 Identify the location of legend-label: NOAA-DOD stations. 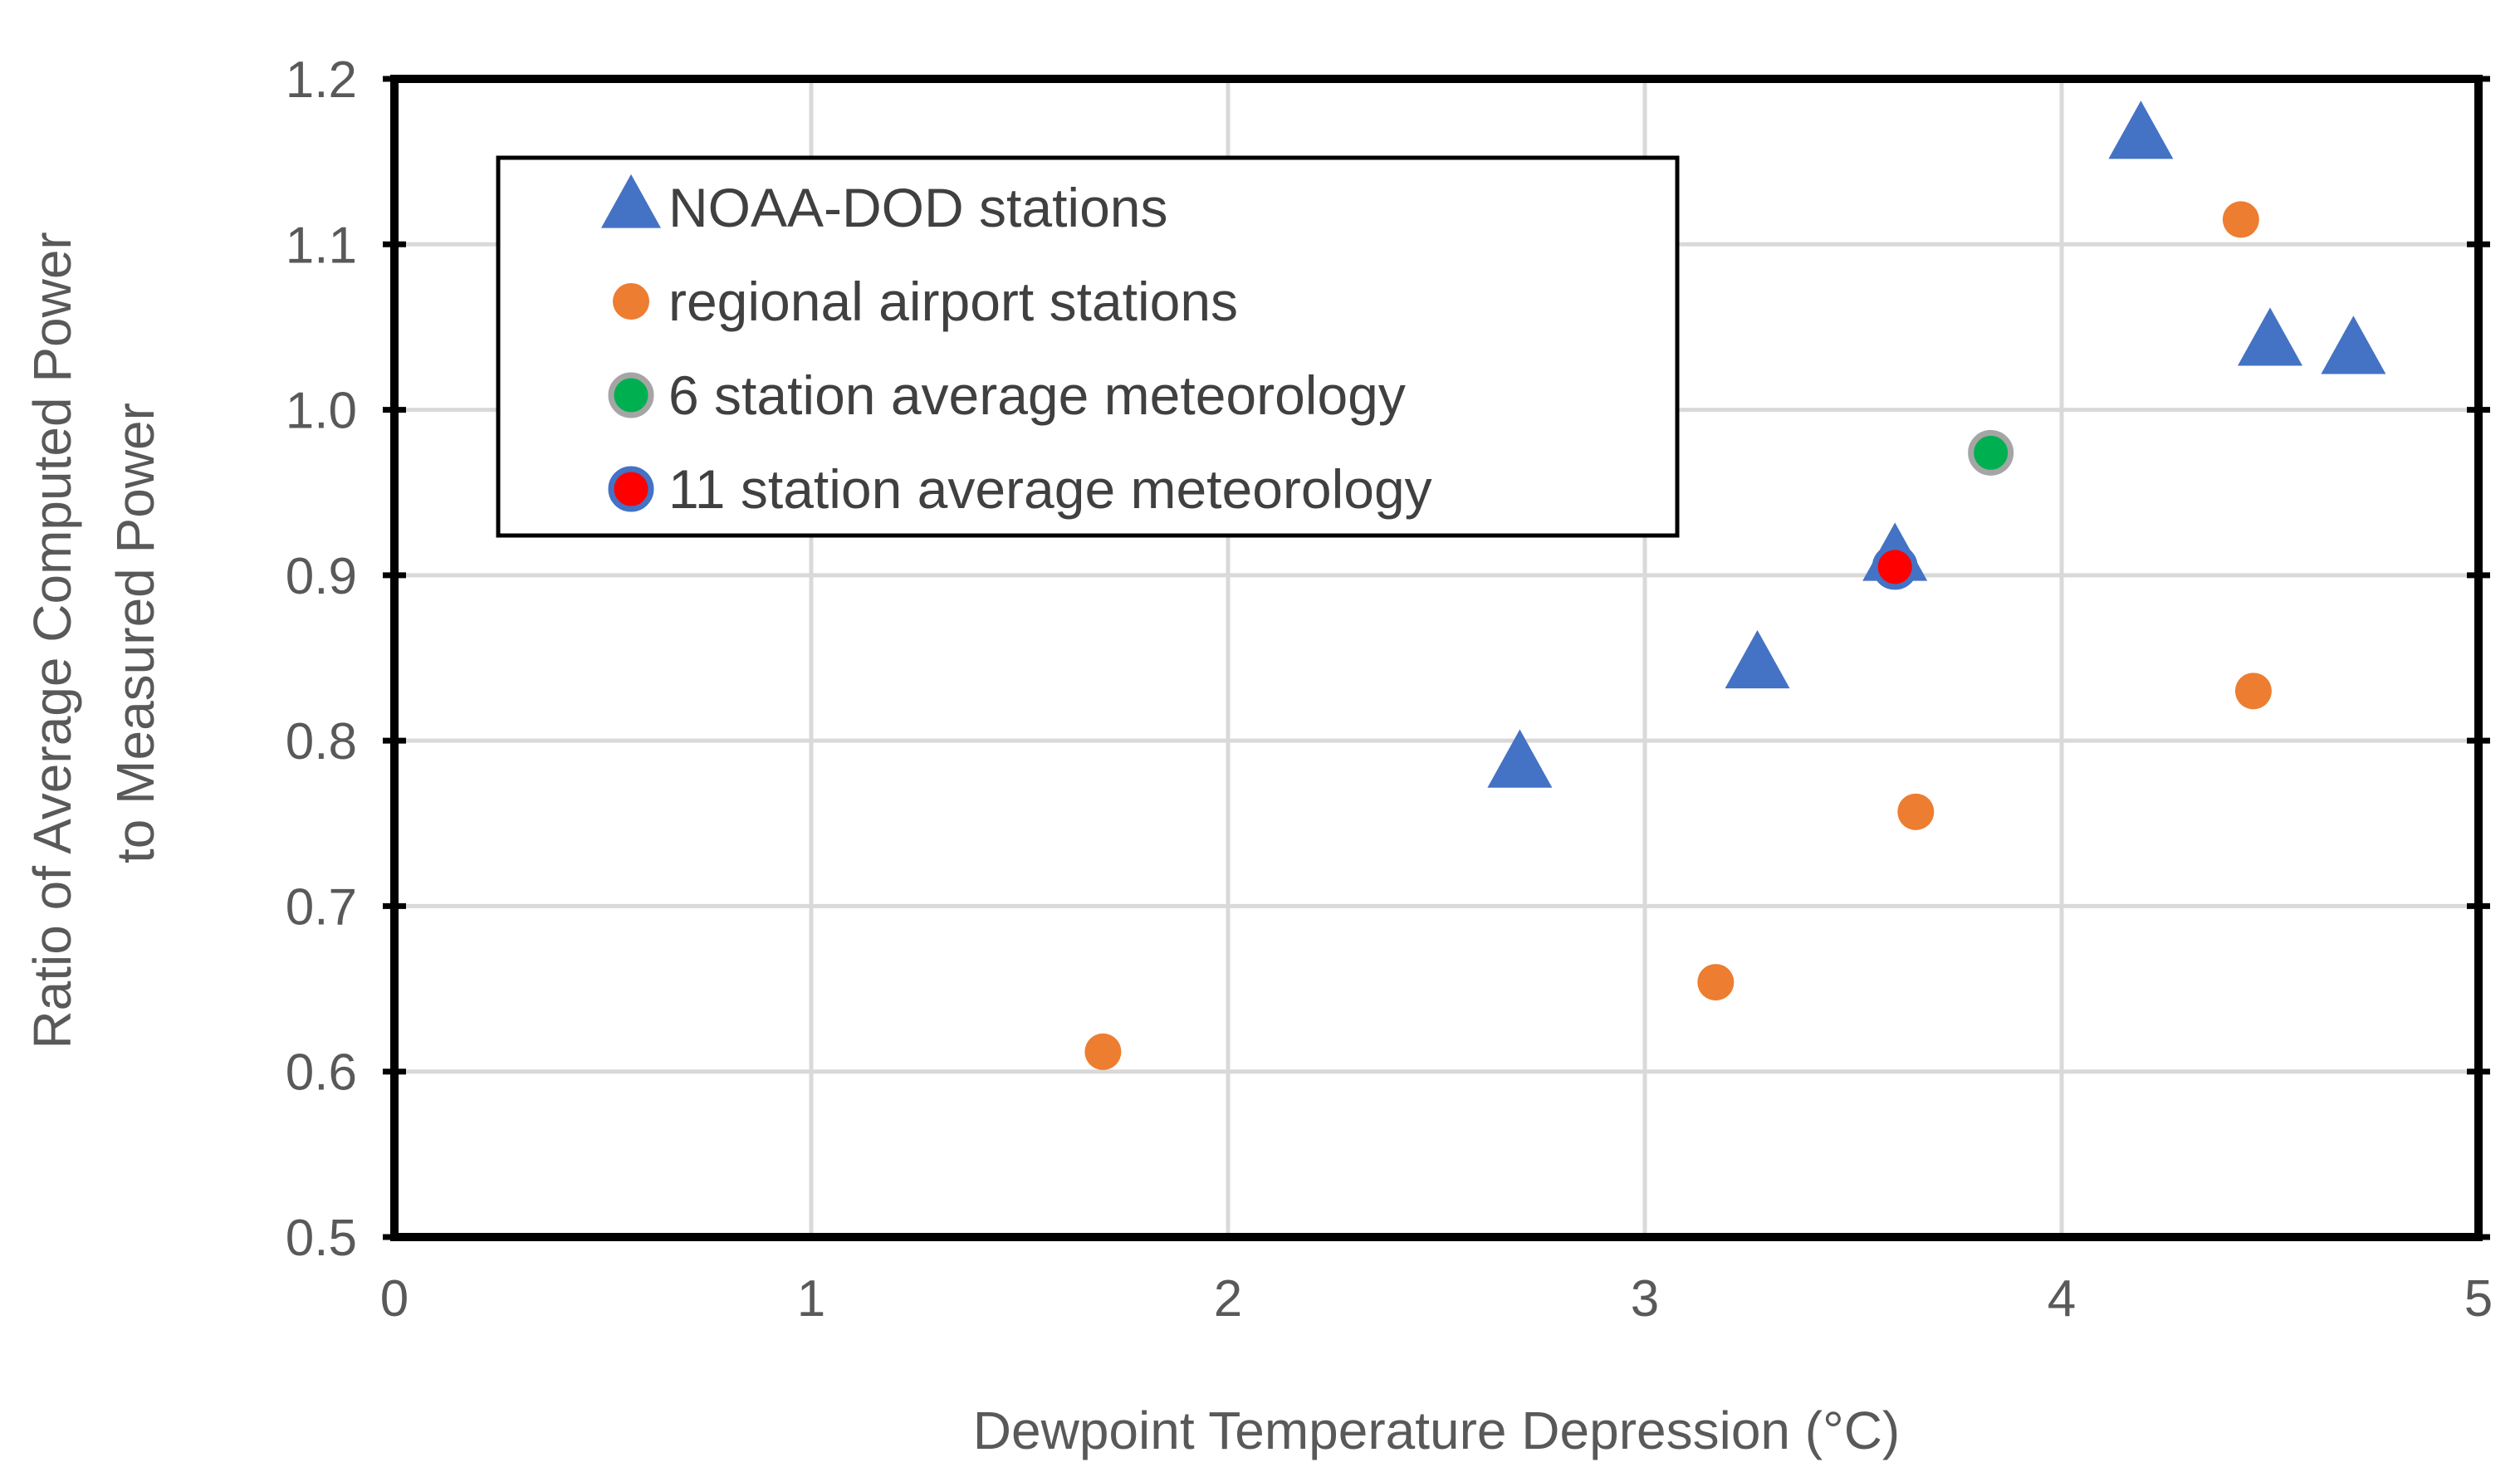
(917, 207).